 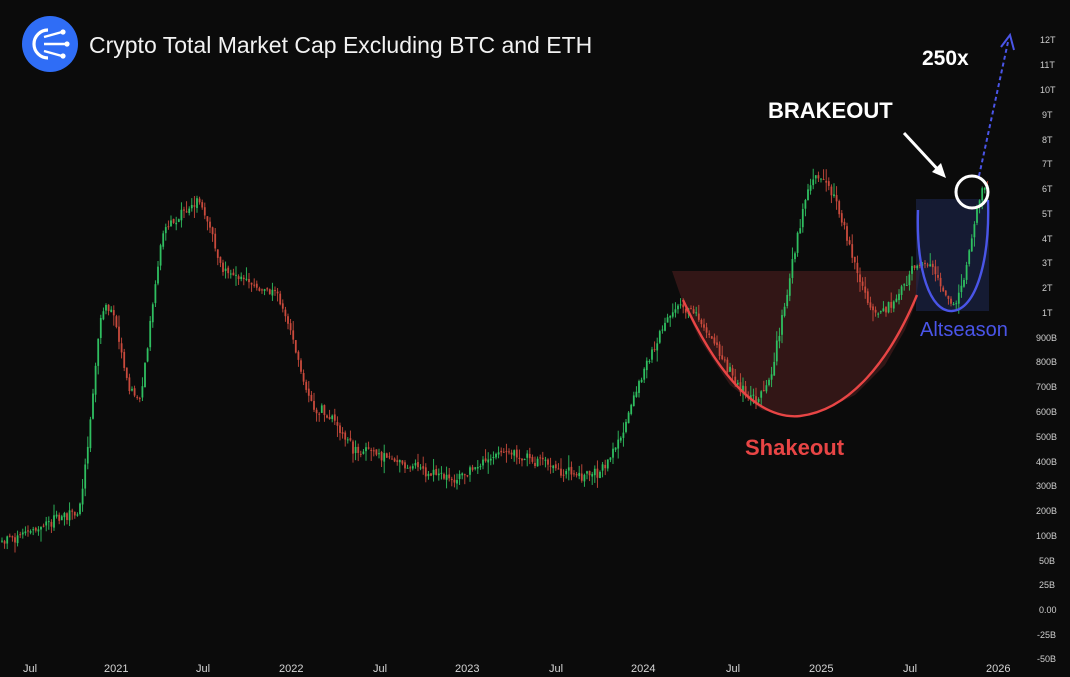 What do you see at coordinates (1046, 511) in the screenshot?
I see `y-tick: 200B` at bounding box center [1046, 511].